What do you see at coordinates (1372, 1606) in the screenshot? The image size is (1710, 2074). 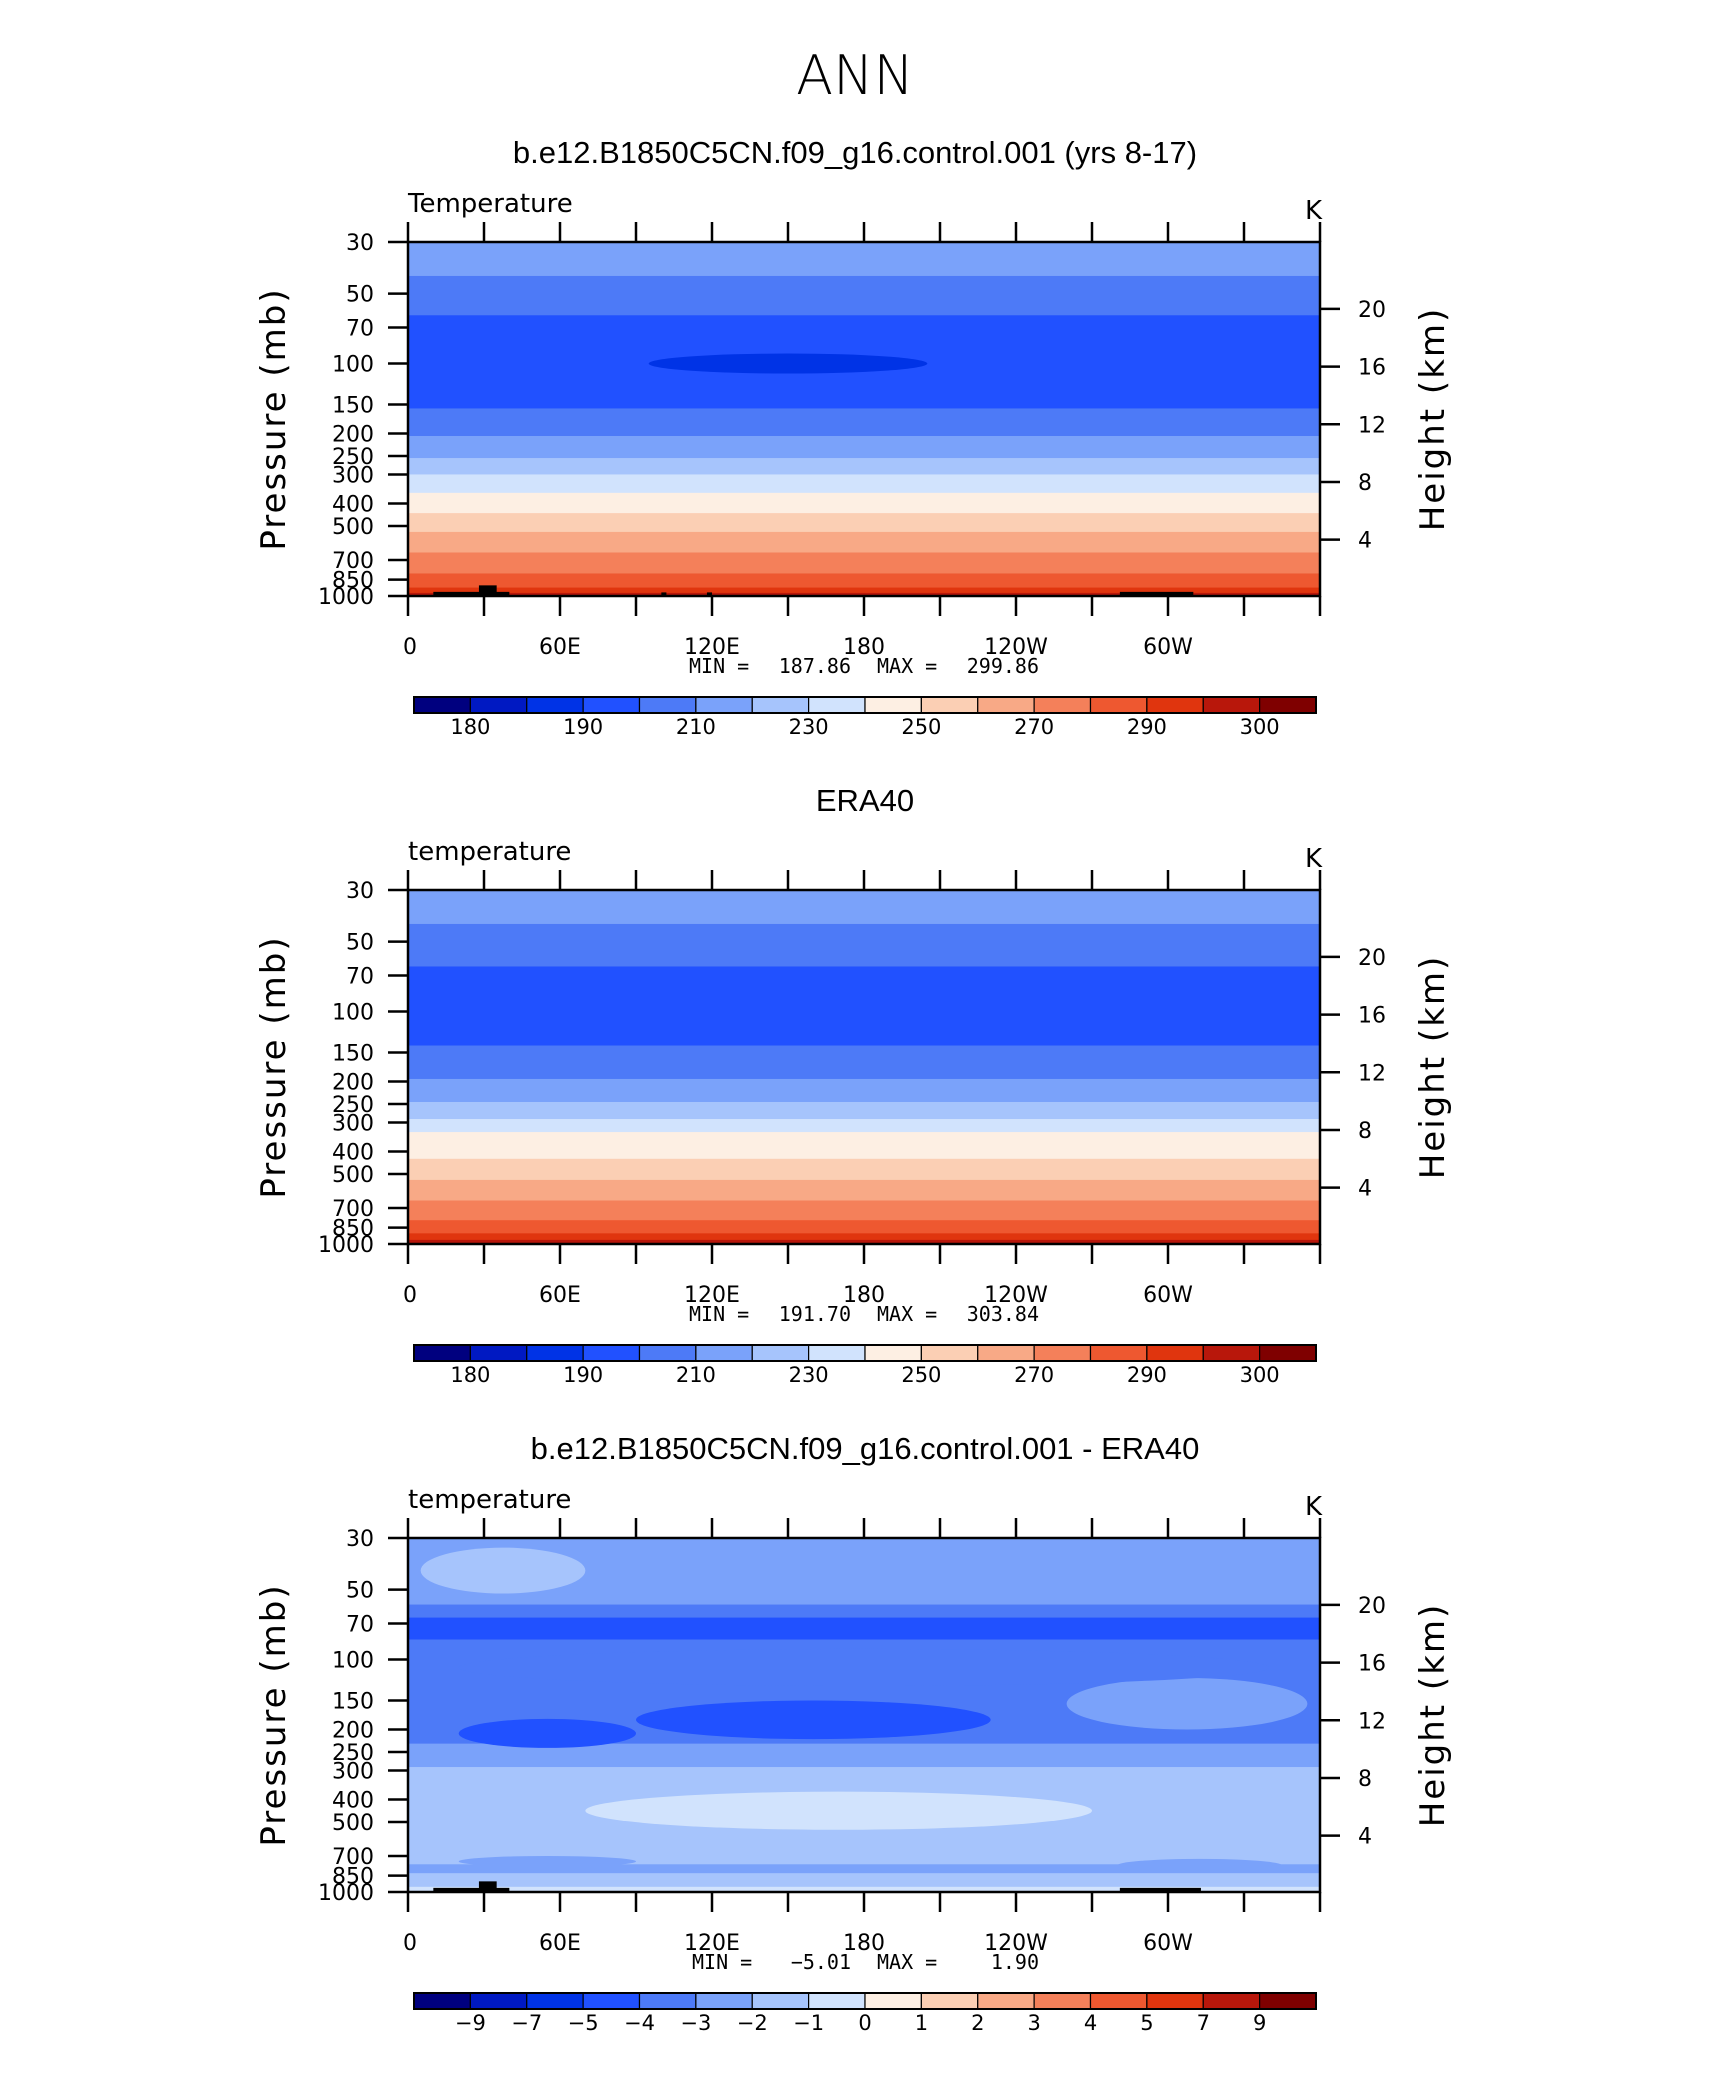 I see `ytick-right-label: 20` at bounding box center [1372, 1606].